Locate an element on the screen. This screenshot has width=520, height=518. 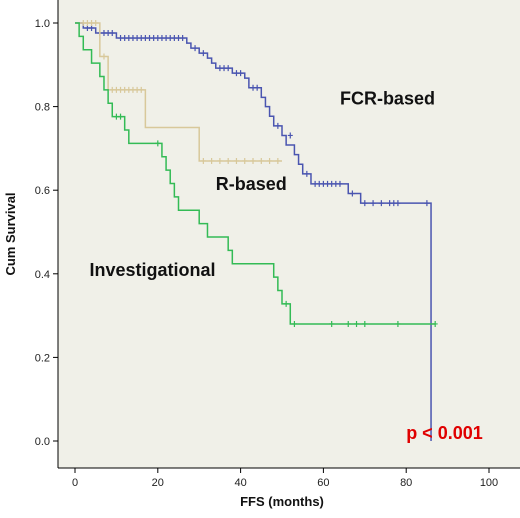
y-tick-label: 0.2 is located at coordinates (42, 358).